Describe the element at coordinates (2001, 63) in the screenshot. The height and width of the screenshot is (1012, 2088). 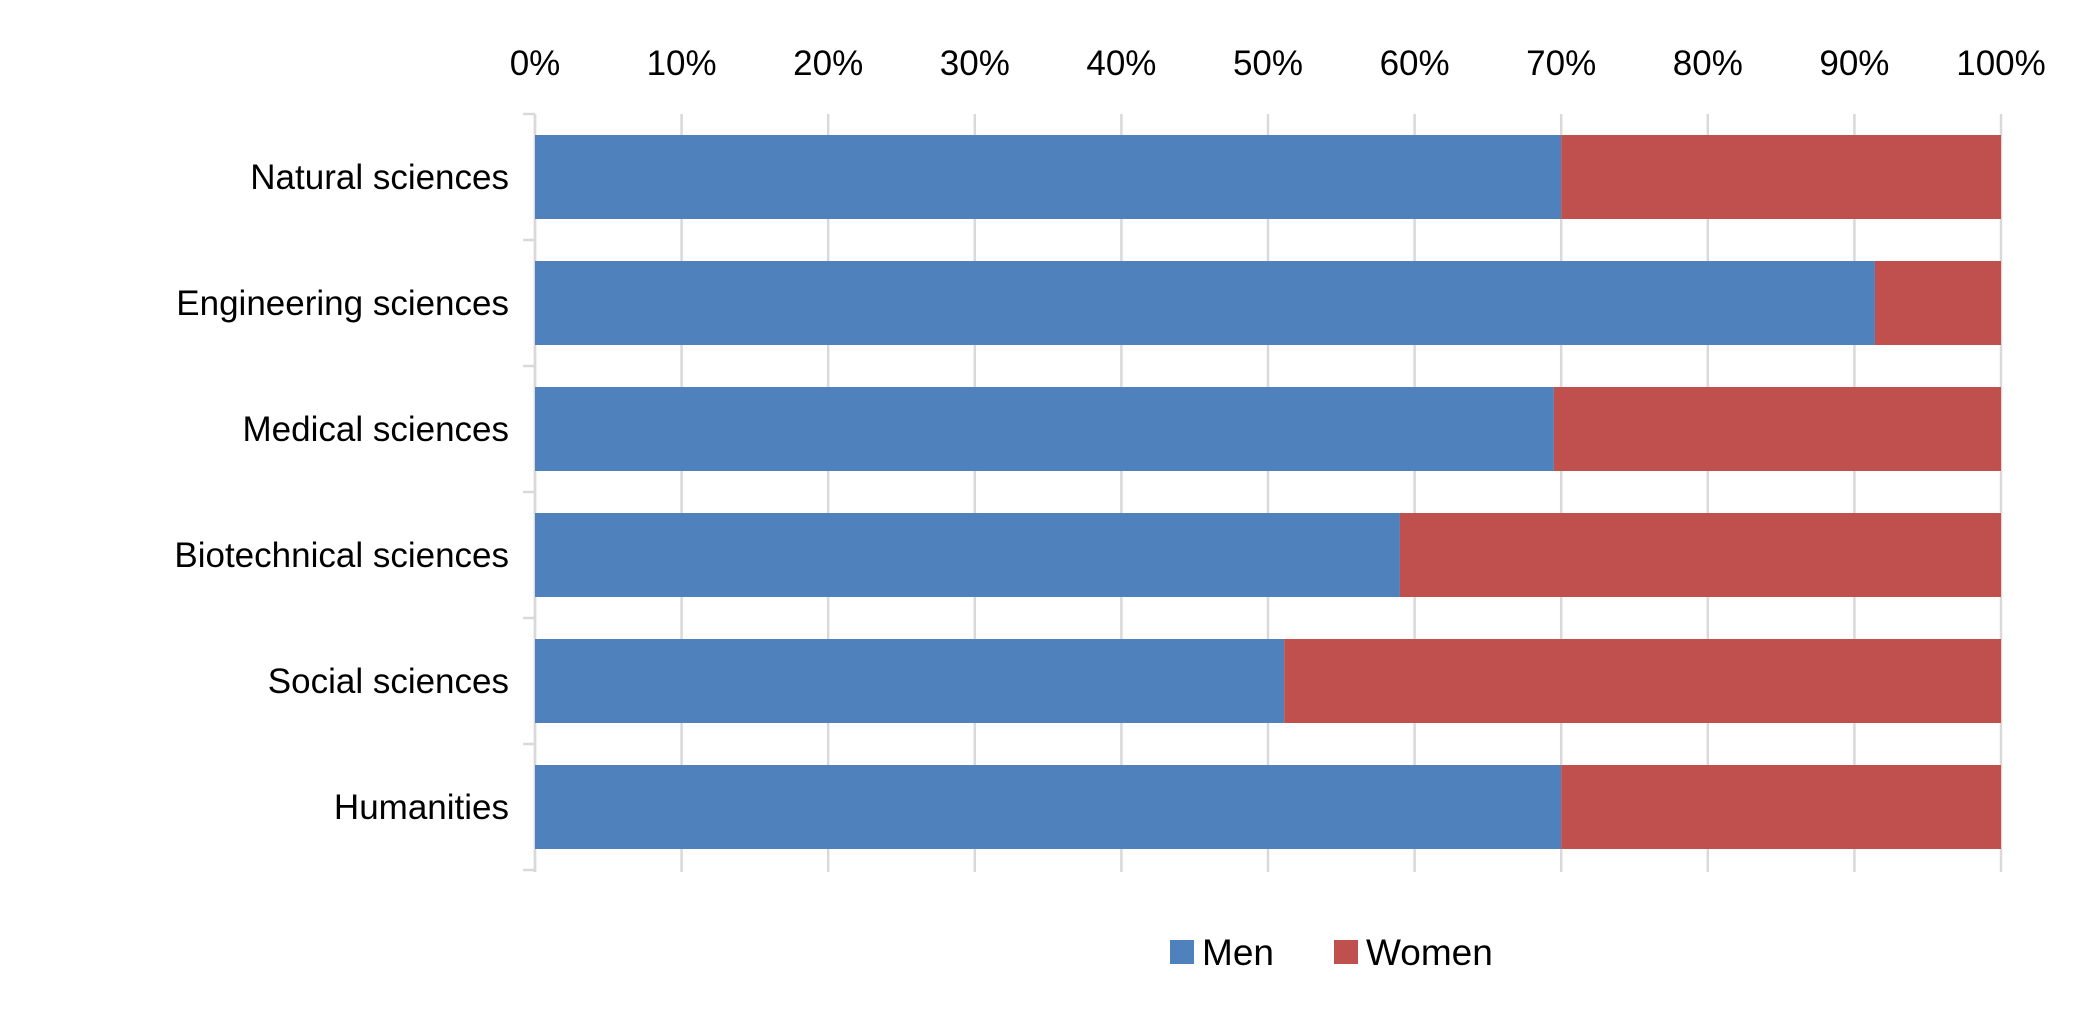
I see `x-tick-label: 100%` at that location.